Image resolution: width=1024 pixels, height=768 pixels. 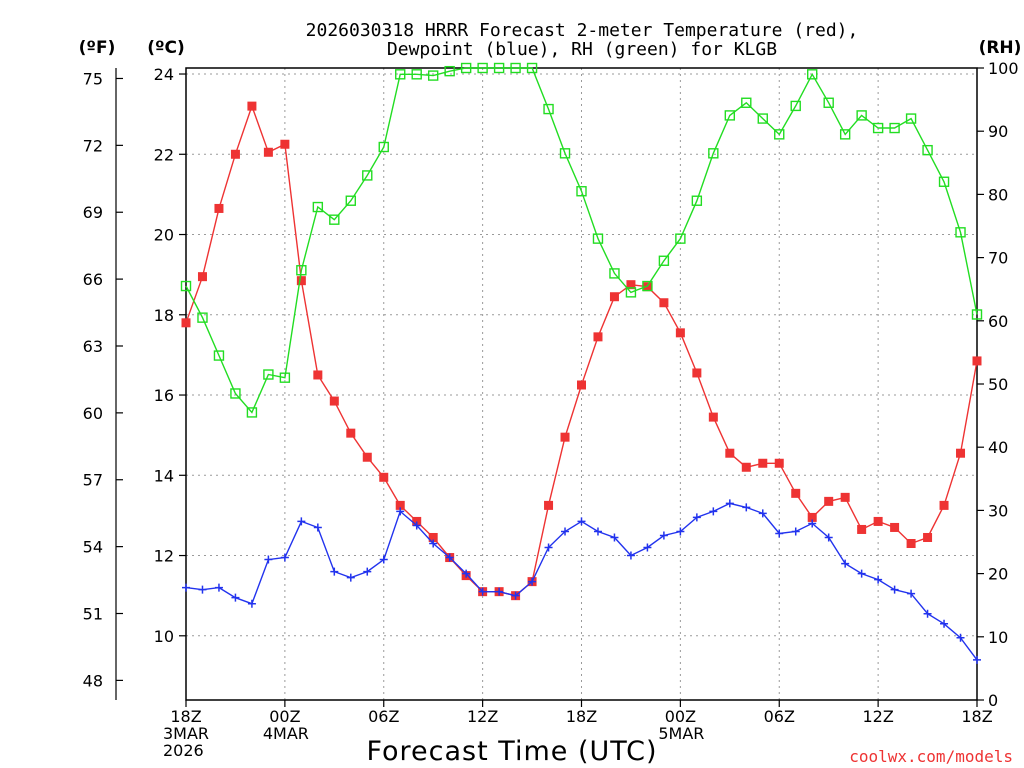 I want to click on x-tick-label: 12Z, so click(x=877, y=716).